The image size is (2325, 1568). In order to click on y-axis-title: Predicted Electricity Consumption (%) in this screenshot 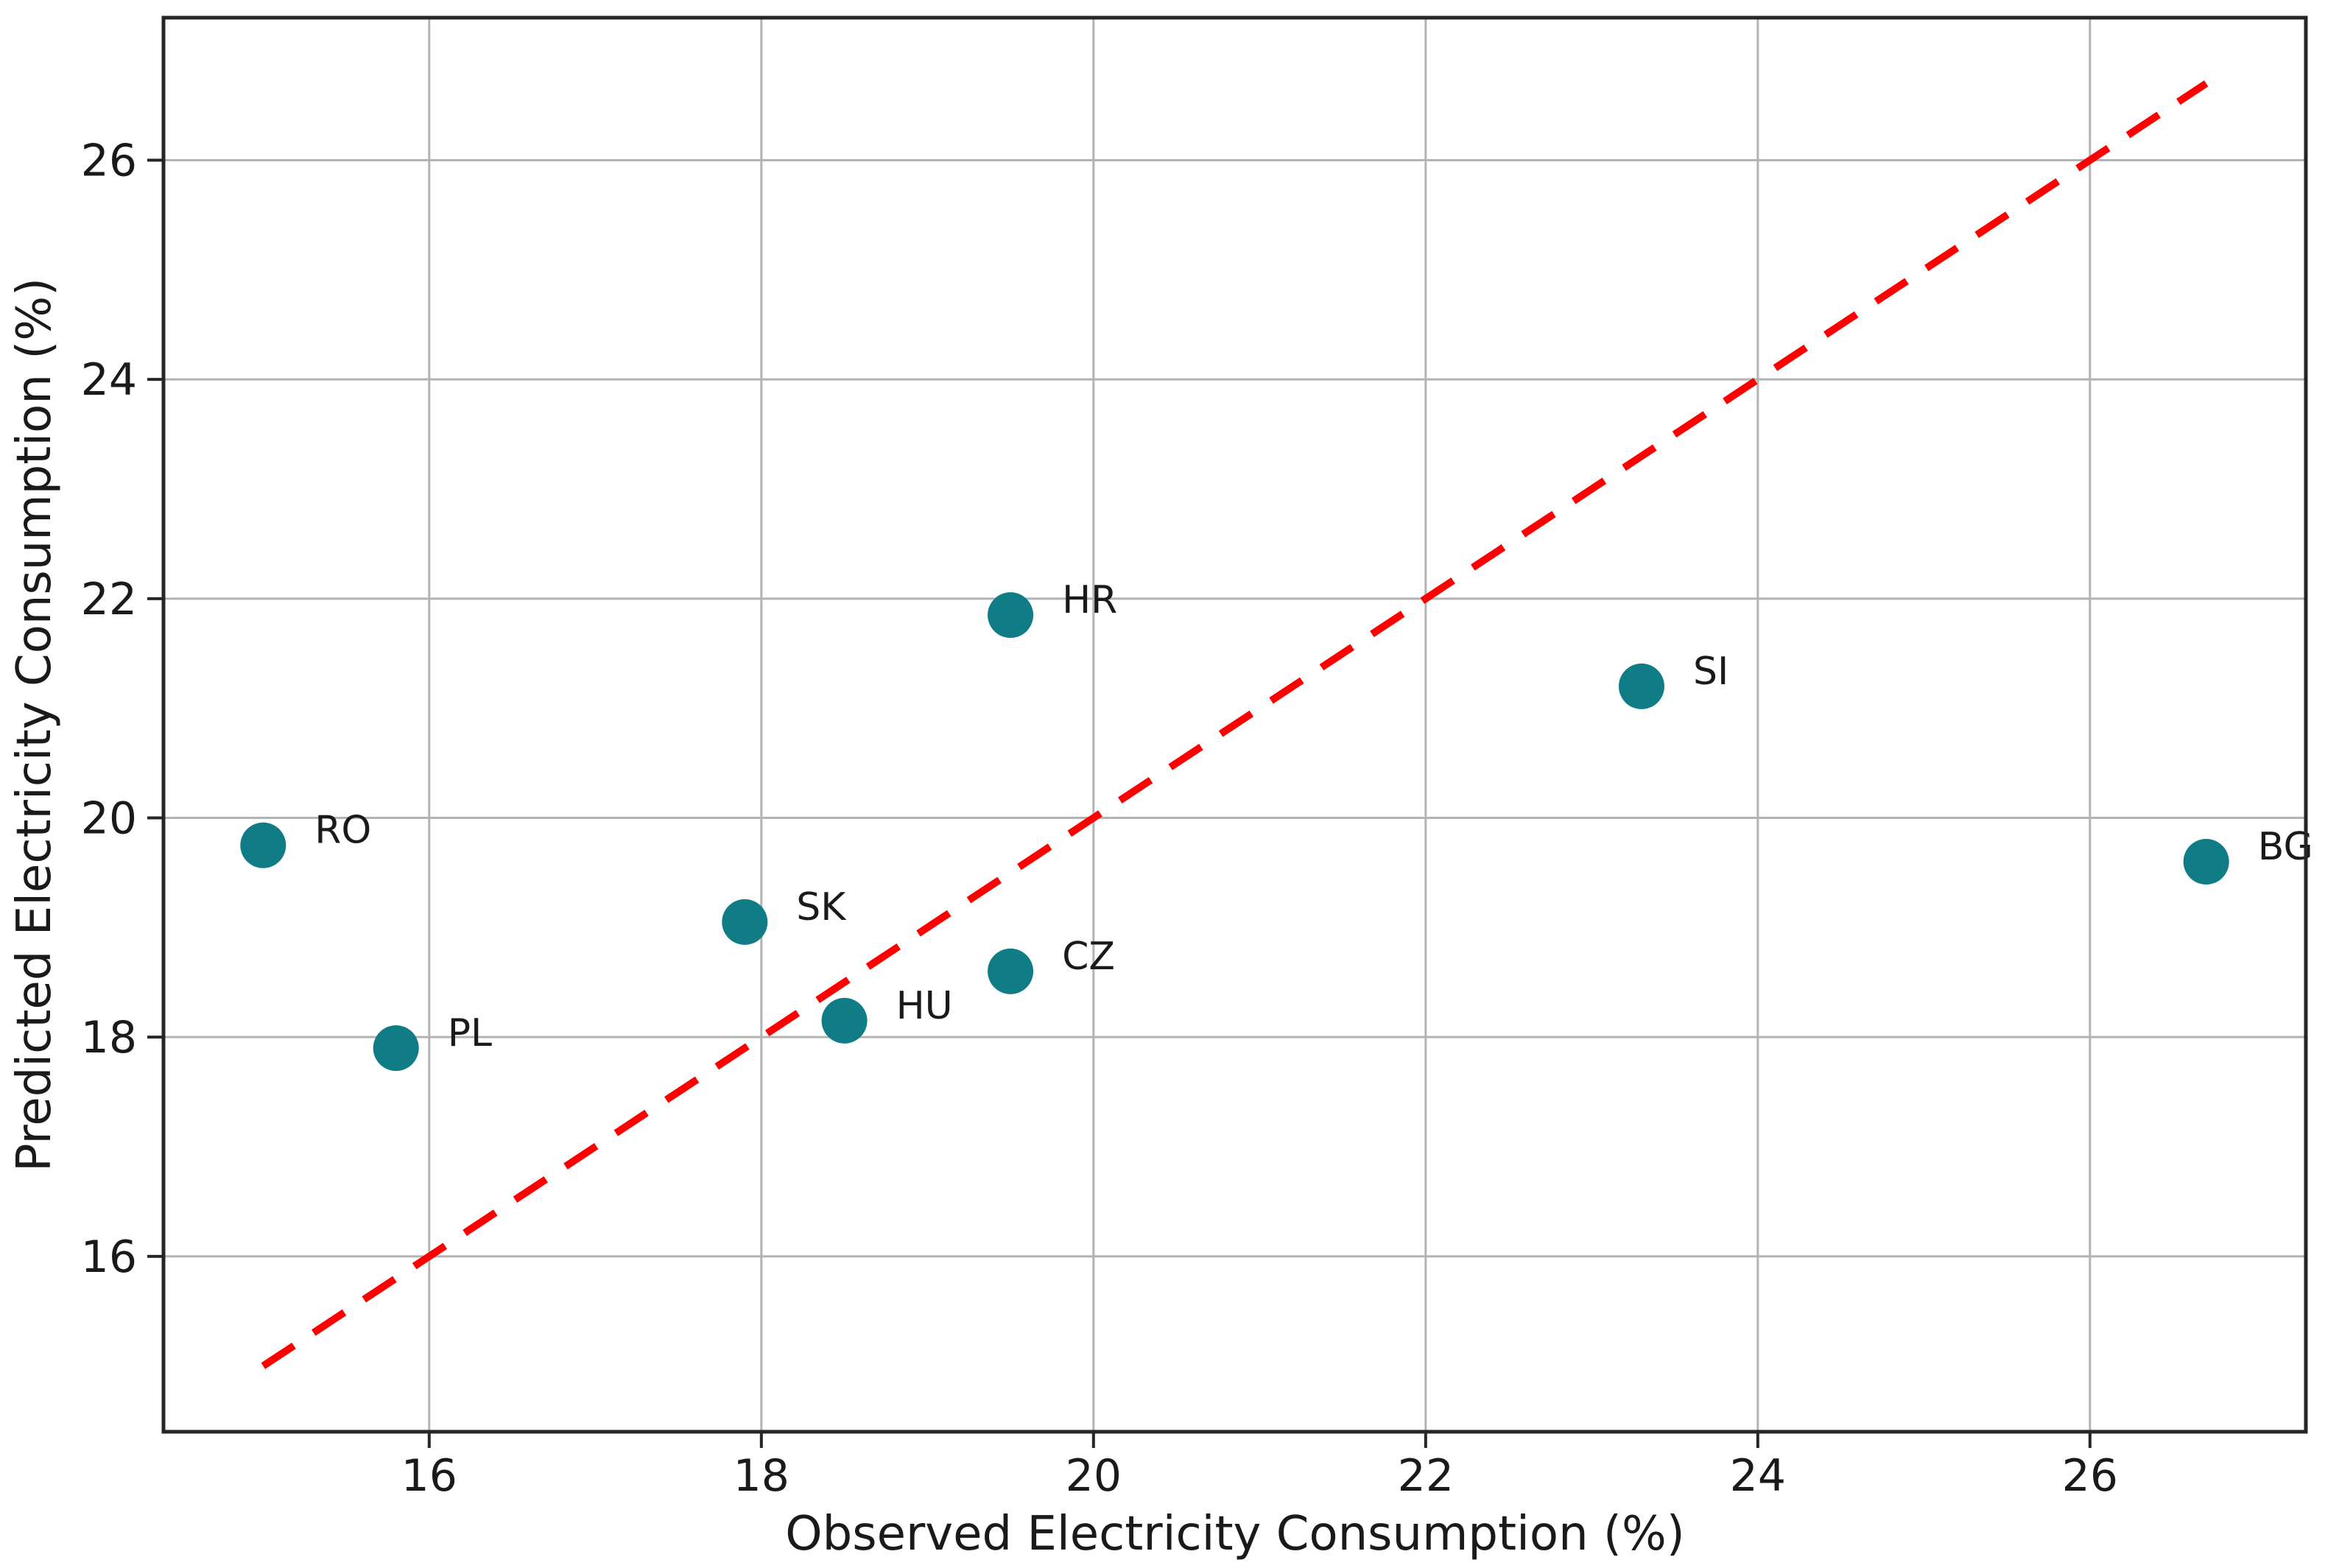, I will do `click(34, 725)`.